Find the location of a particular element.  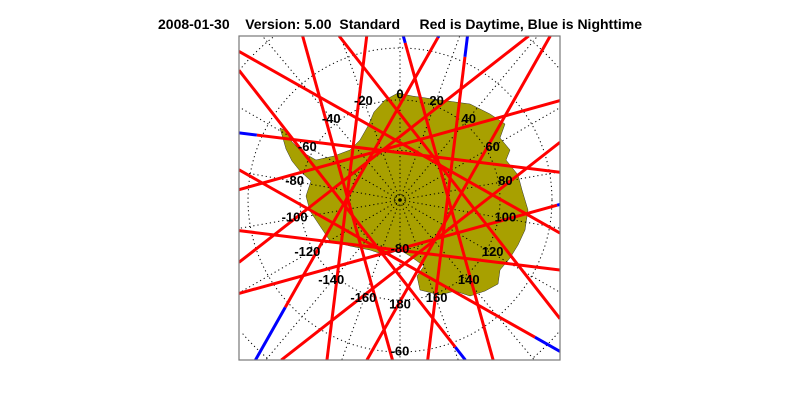

longitude-label: -80 is located at coordinates (294, 180).